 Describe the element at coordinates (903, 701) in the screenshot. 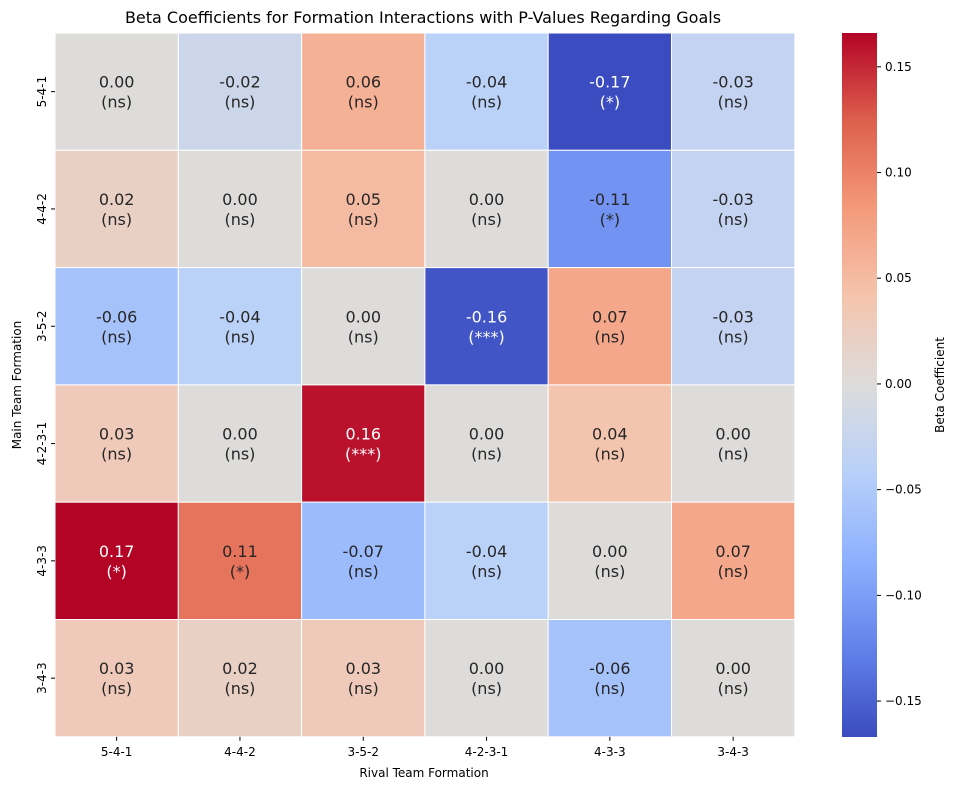

I see `colorbar-tick-label: −0.15` at that location.